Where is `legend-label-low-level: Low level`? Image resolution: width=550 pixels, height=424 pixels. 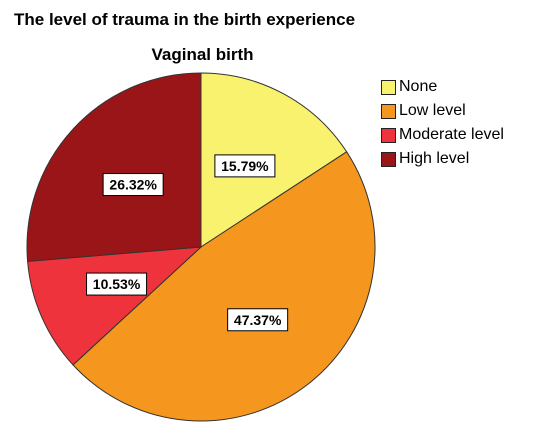 legend-label-low-level: Low level is located at coordinates (432, 110).